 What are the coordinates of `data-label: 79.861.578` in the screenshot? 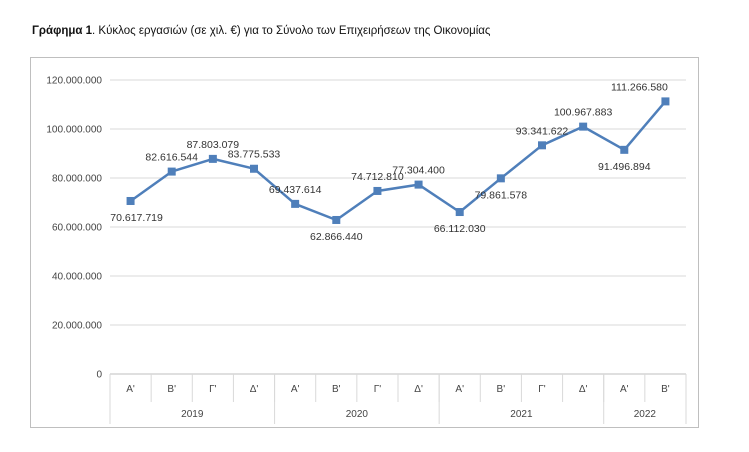 It's located at (501, 195).